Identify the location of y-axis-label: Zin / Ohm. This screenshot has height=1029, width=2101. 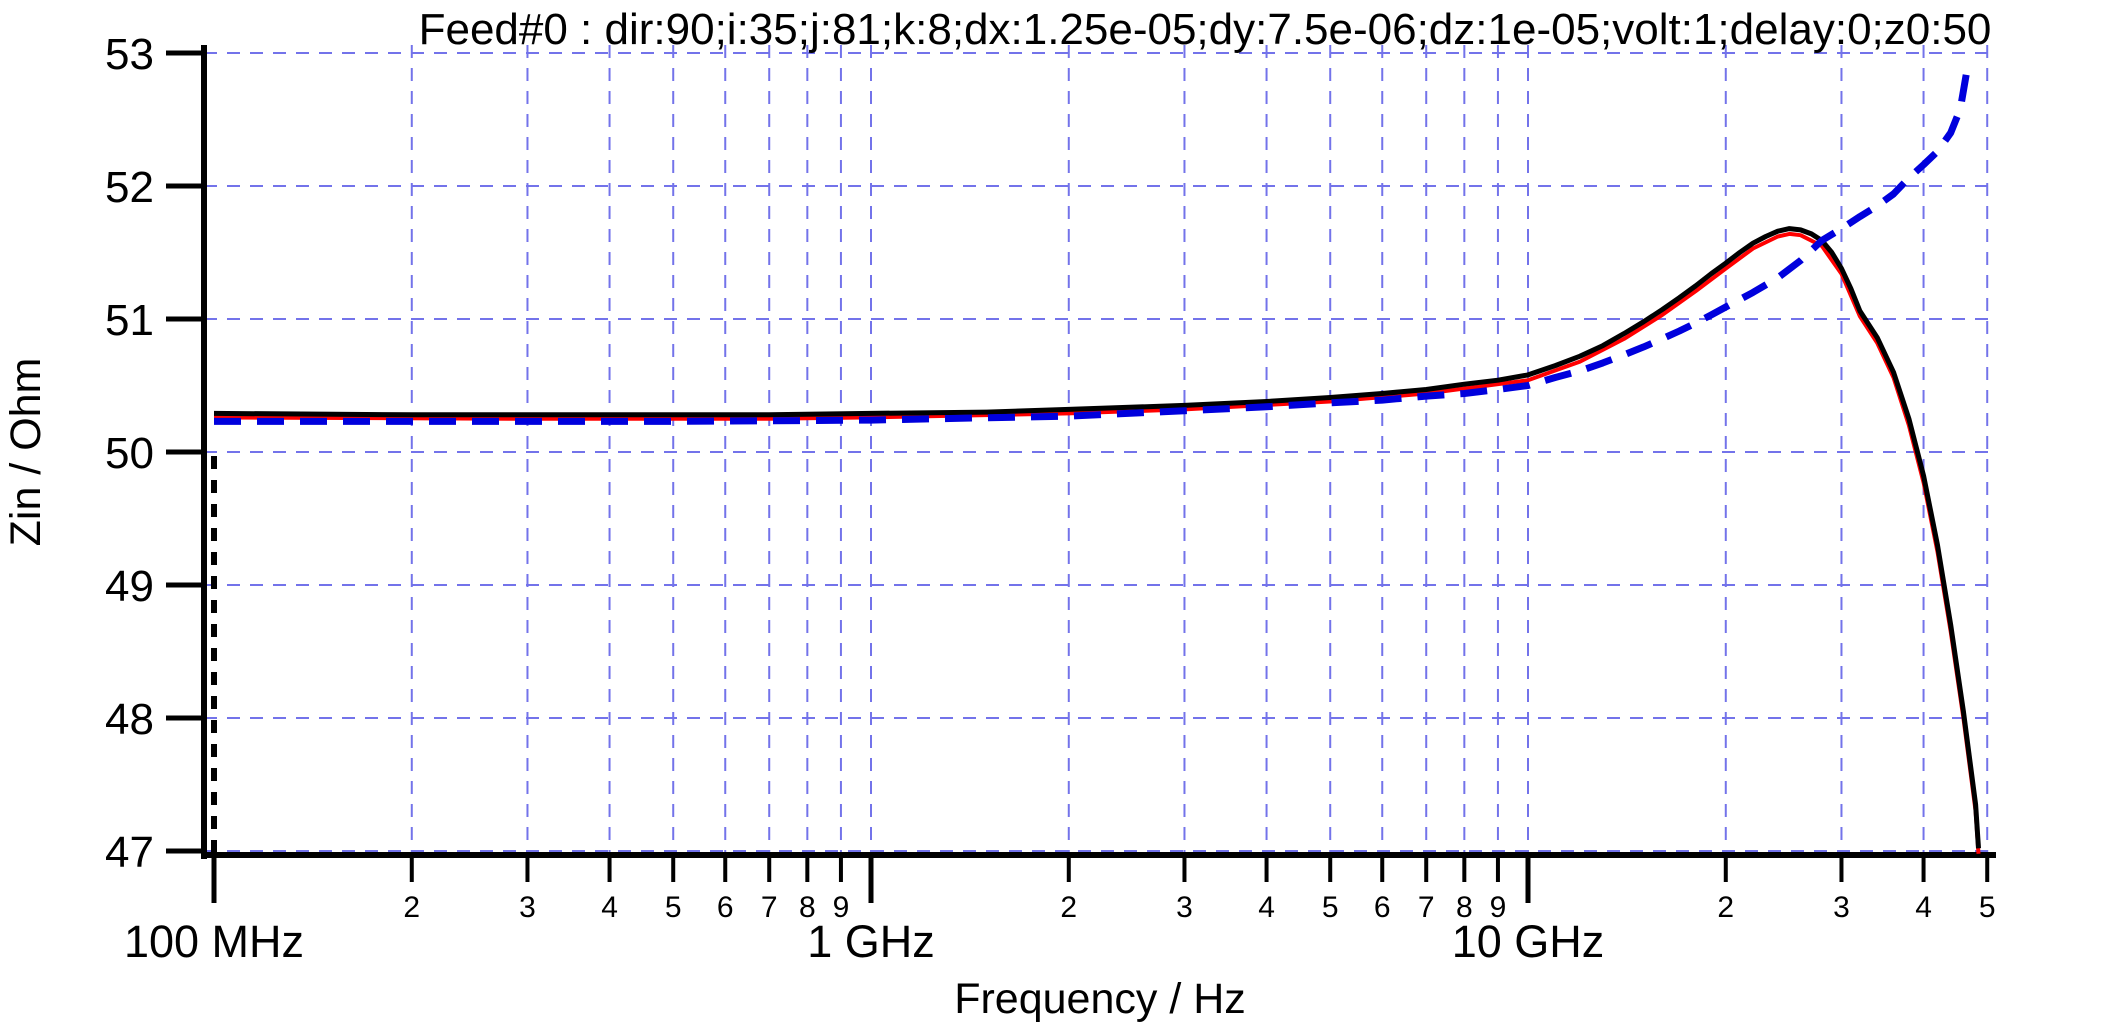
(26, 452).